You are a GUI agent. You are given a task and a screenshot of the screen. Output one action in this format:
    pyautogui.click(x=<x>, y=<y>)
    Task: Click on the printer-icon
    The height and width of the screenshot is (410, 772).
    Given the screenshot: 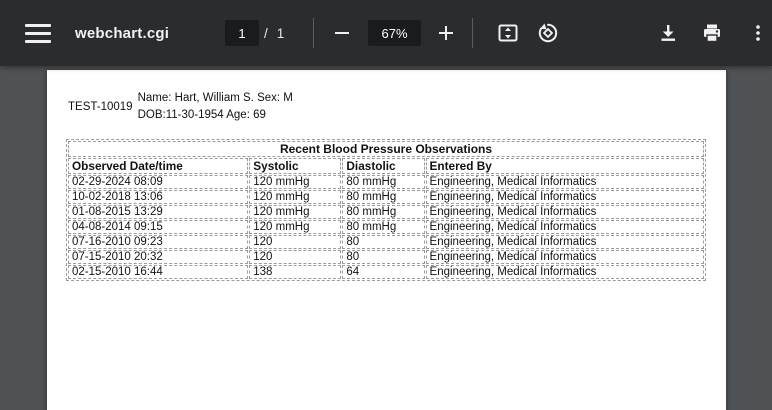 What is the action you would take?
    pyautogui.click(x=712, y=33)
    